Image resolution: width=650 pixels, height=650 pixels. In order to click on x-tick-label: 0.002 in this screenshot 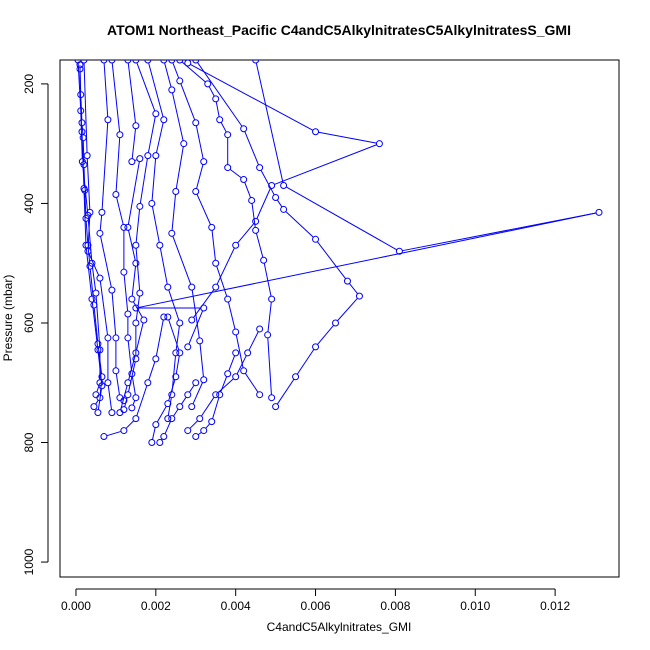, I will do `click(156, 606)`.